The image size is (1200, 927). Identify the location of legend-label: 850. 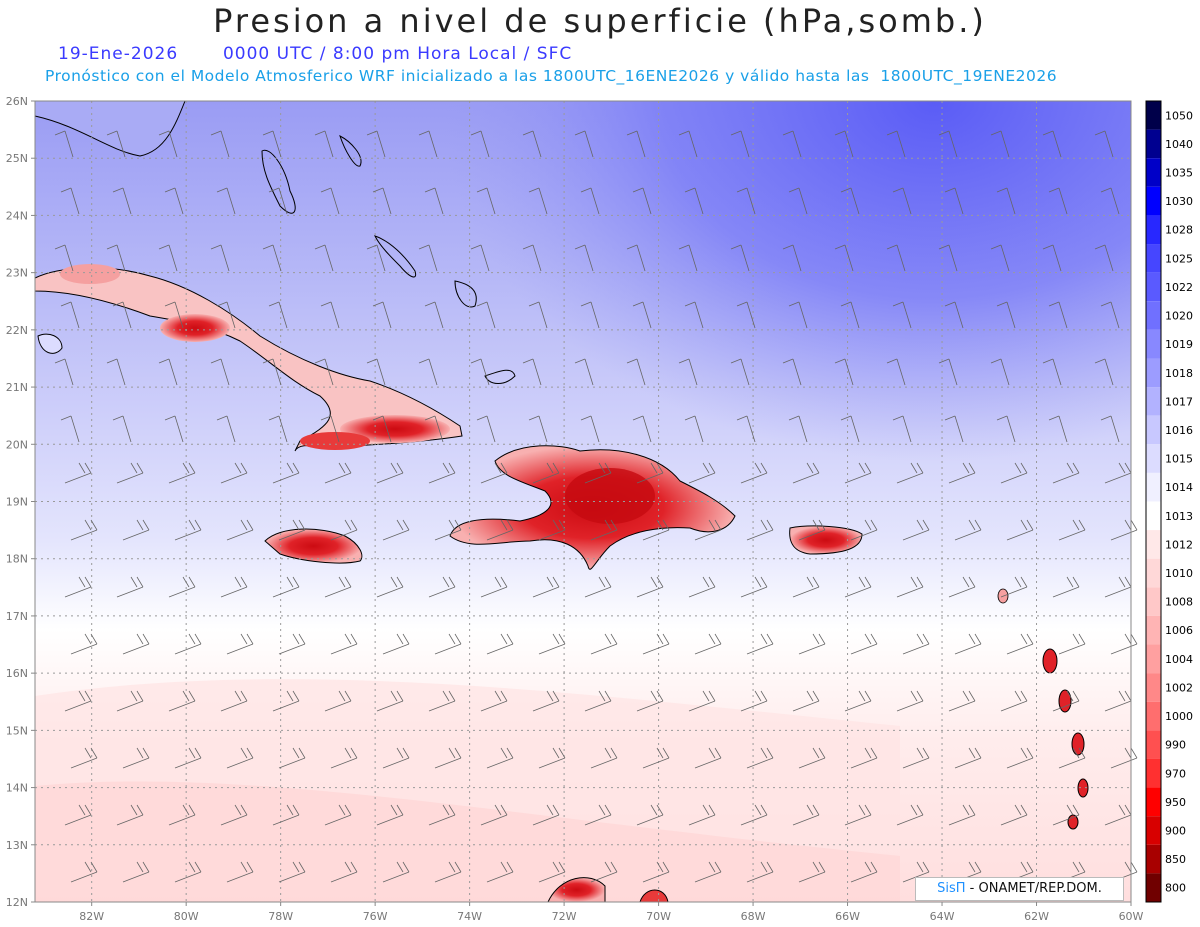
(1175, 859).